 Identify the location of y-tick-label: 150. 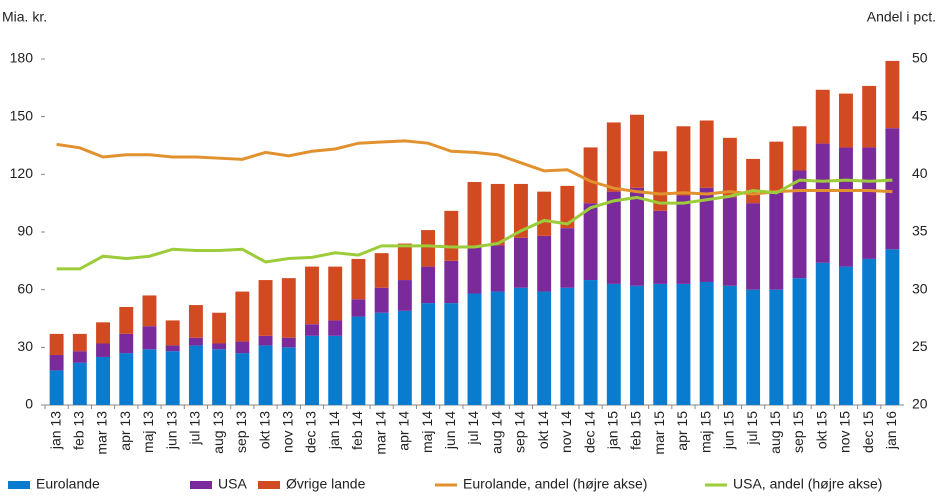
(22, 115).